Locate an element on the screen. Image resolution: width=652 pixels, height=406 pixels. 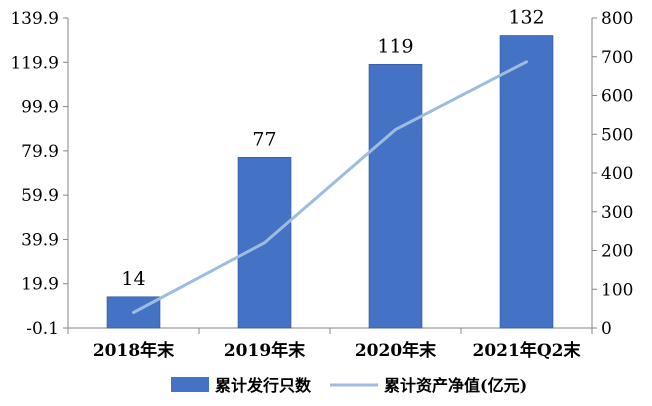
bar-data-label: 77 is located at coordinates (264, 139).